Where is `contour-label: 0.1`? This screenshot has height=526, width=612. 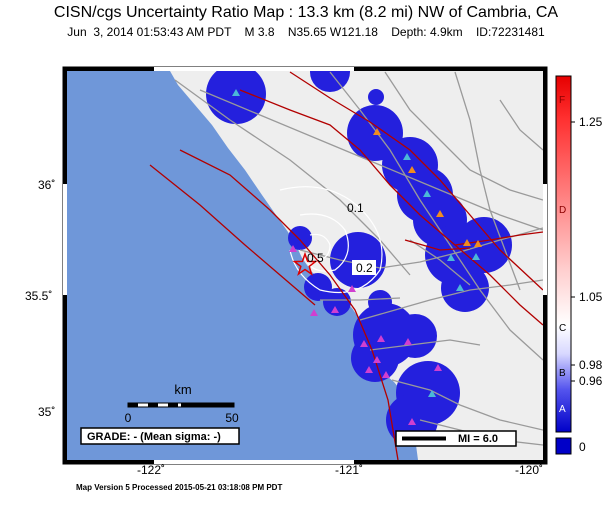 contour-label: 0.1 is located at coordinates (355, 208).